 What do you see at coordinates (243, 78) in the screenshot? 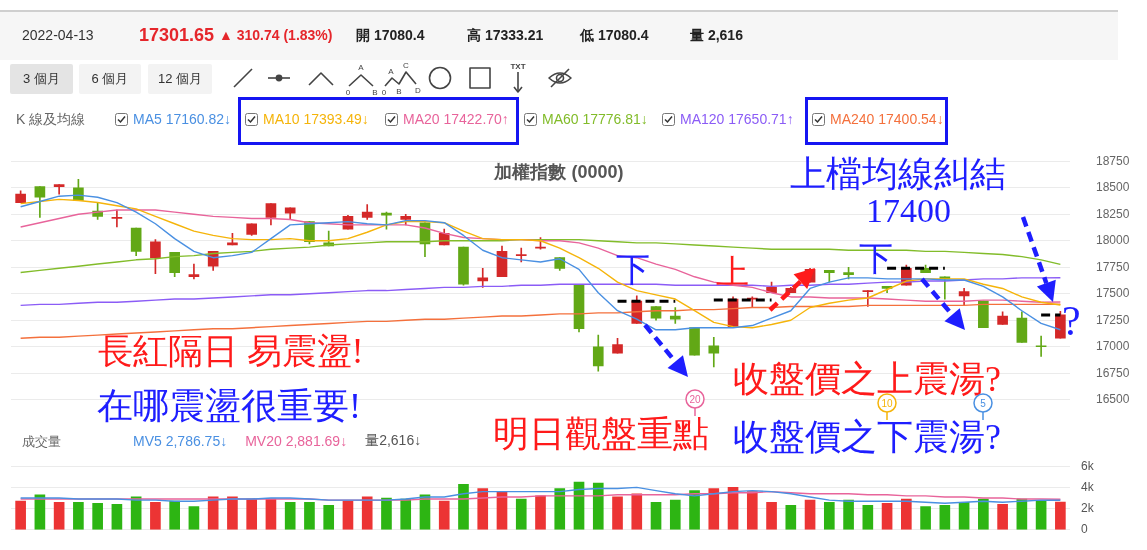
I see `diagonal-stroke-icon` at bounding box center [243, 78].